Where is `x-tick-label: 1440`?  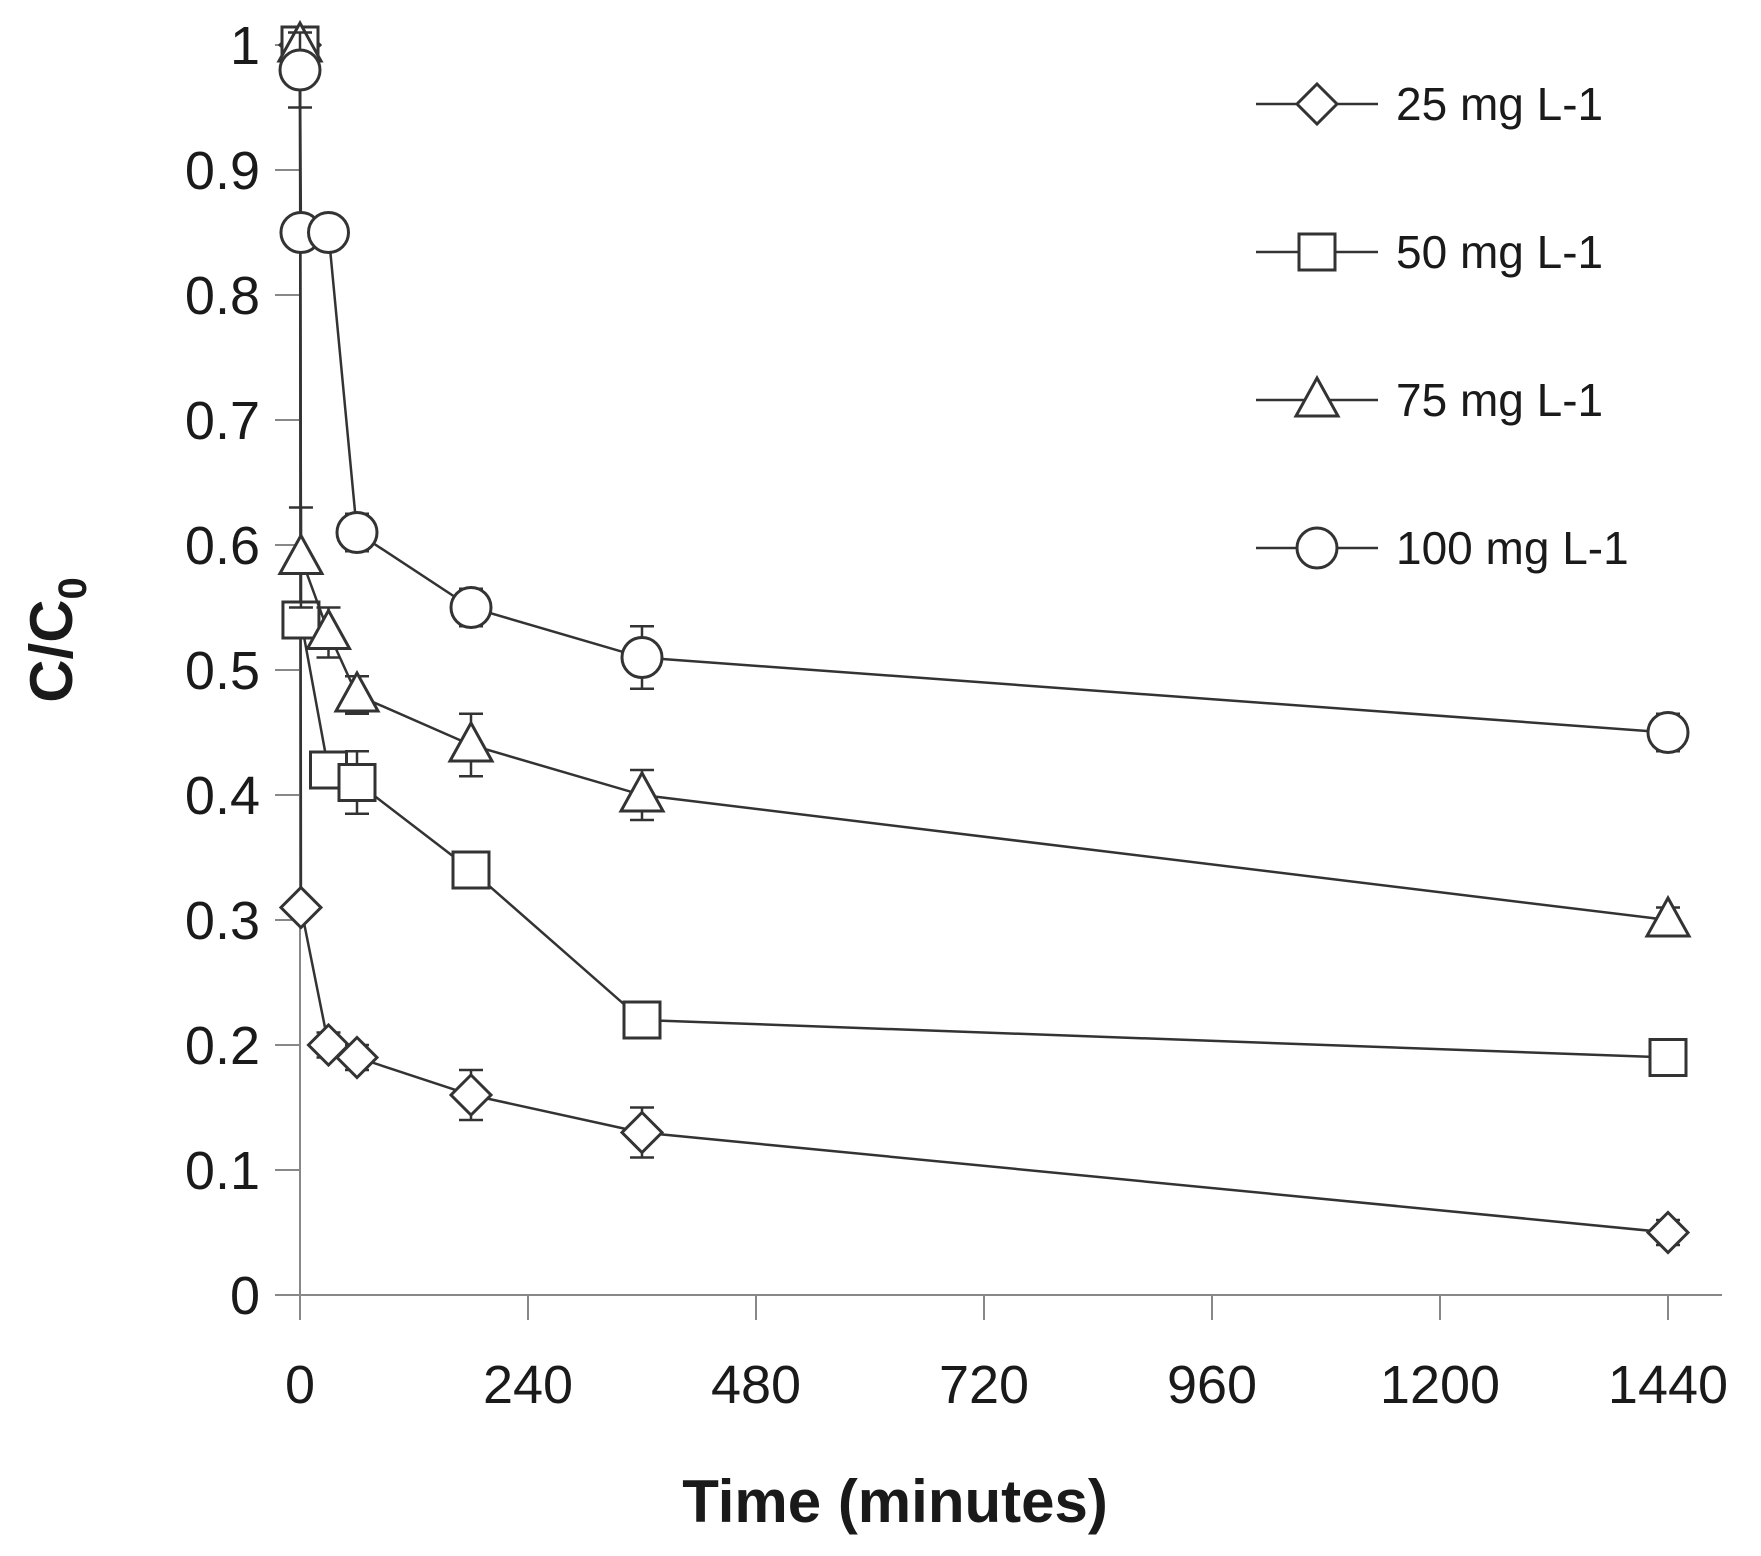 x-tick-label: 1440 is located at coordinates (1668, 1385).